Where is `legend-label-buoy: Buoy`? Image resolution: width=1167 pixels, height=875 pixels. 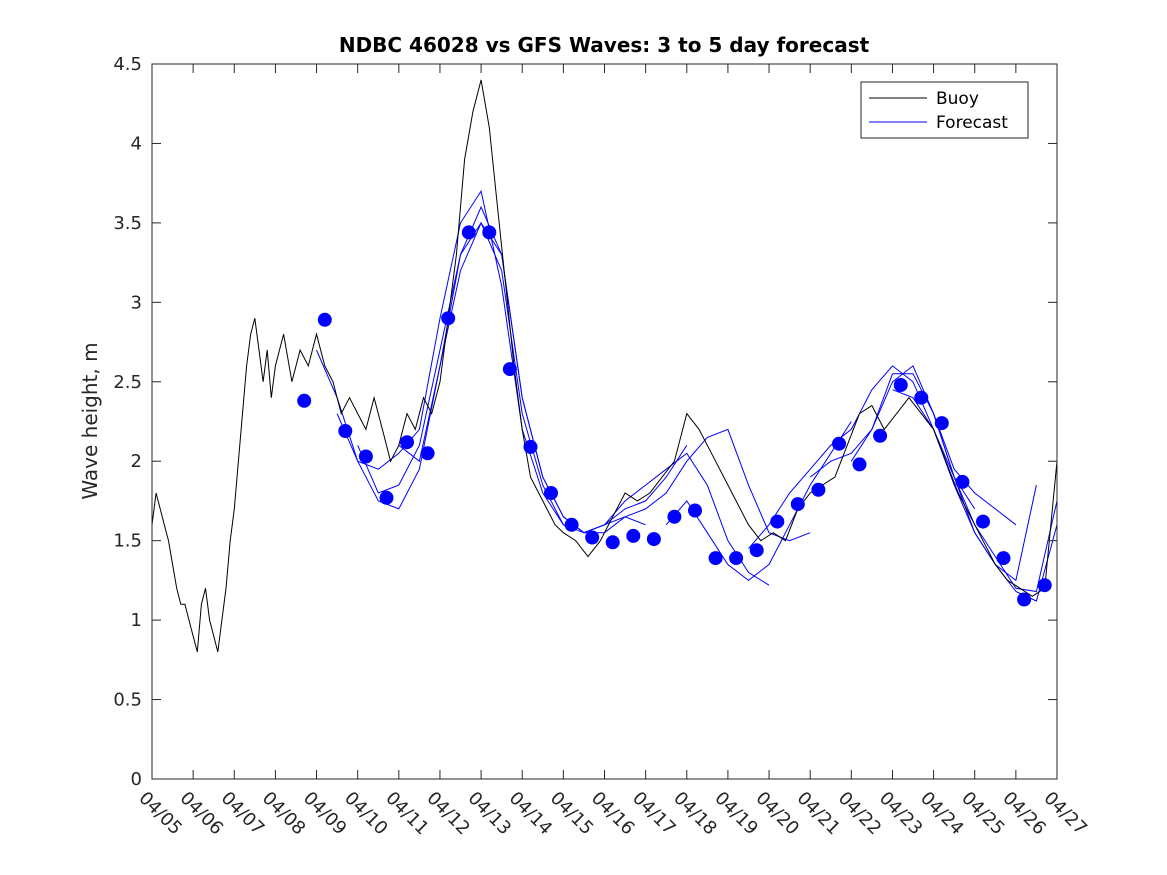
legend-label-buoy: Buoy is located at coordinates (957, 99).